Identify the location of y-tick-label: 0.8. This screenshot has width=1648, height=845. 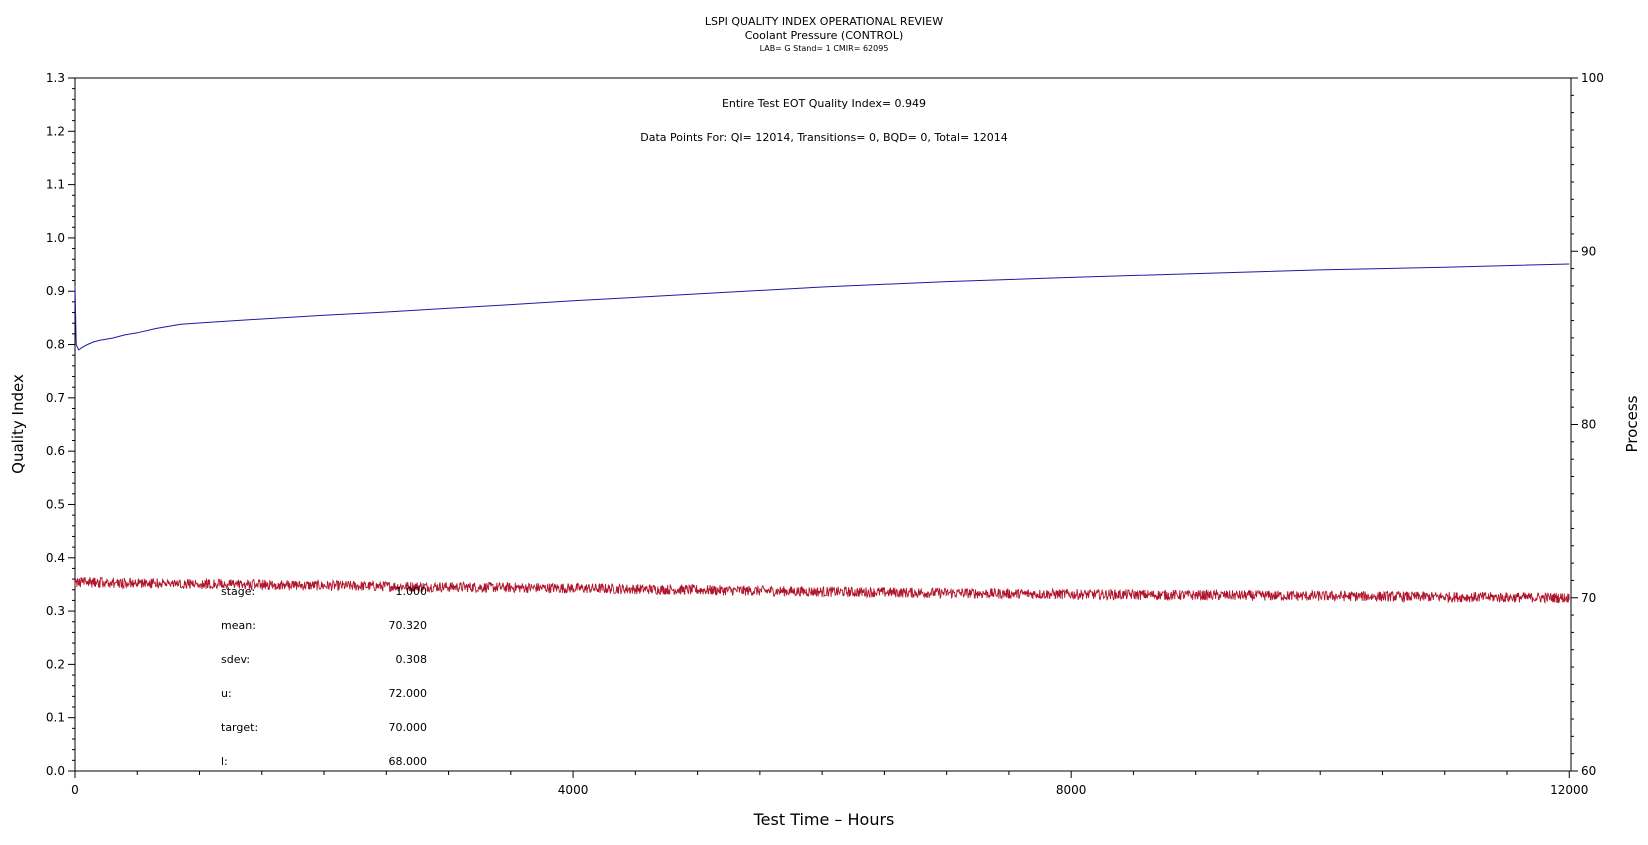
(55, 345).